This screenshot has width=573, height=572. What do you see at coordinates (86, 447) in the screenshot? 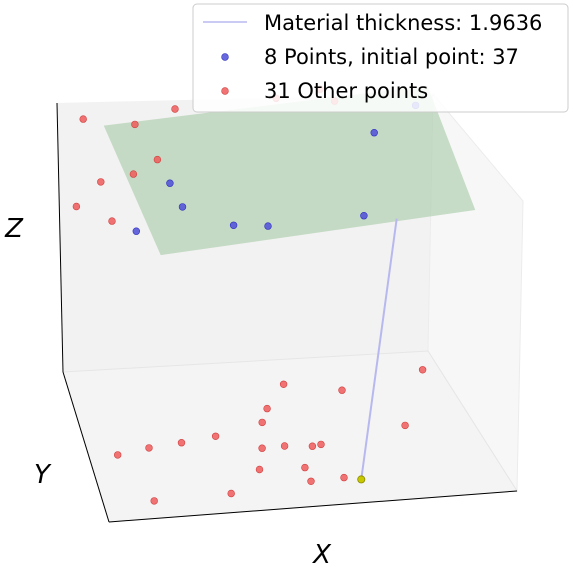
I see `y-axis-line` at bounding box center [86, 447].